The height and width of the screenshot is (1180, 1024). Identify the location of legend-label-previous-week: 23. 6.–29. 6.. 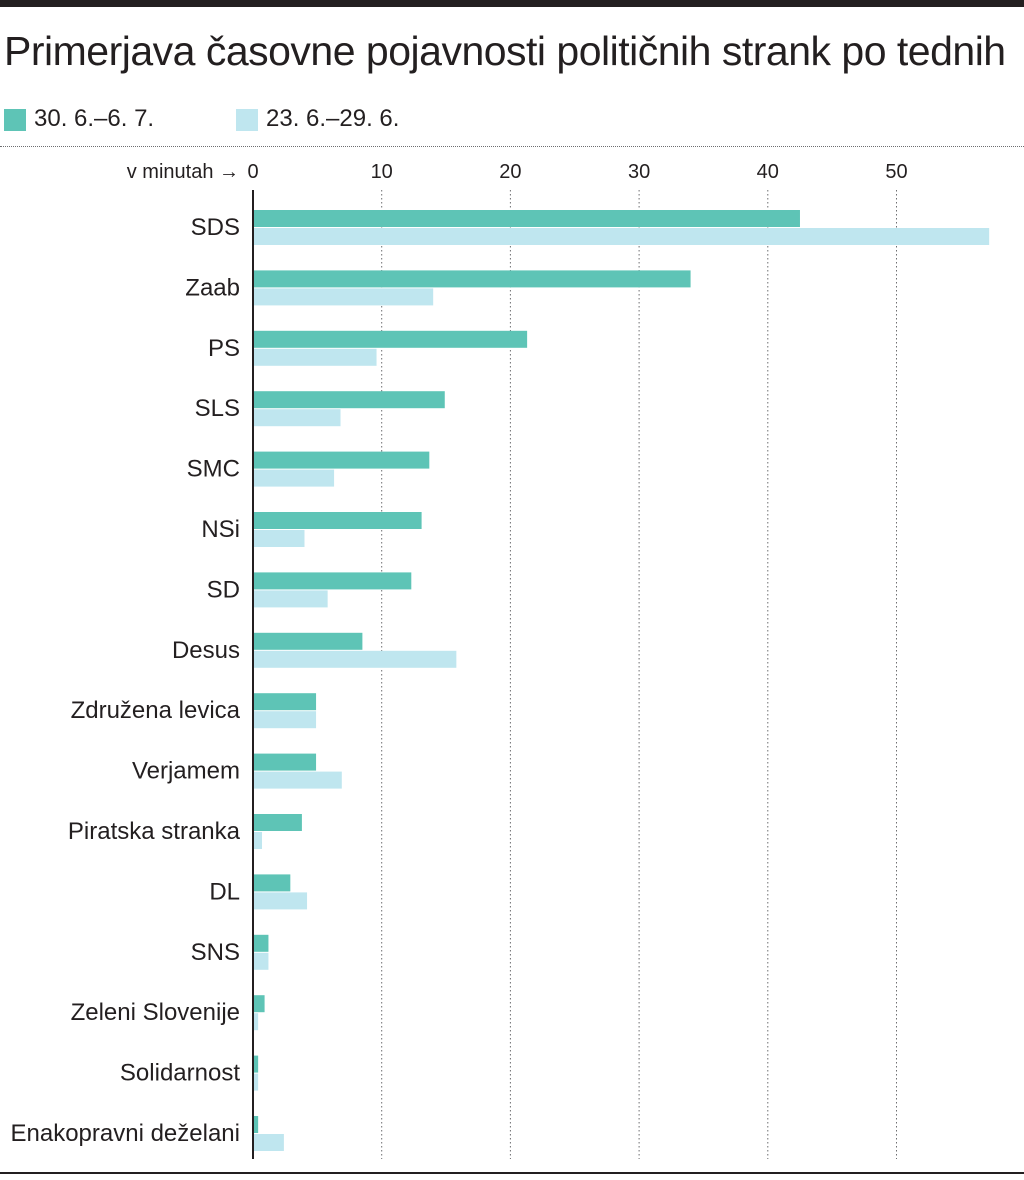
(333, 118).